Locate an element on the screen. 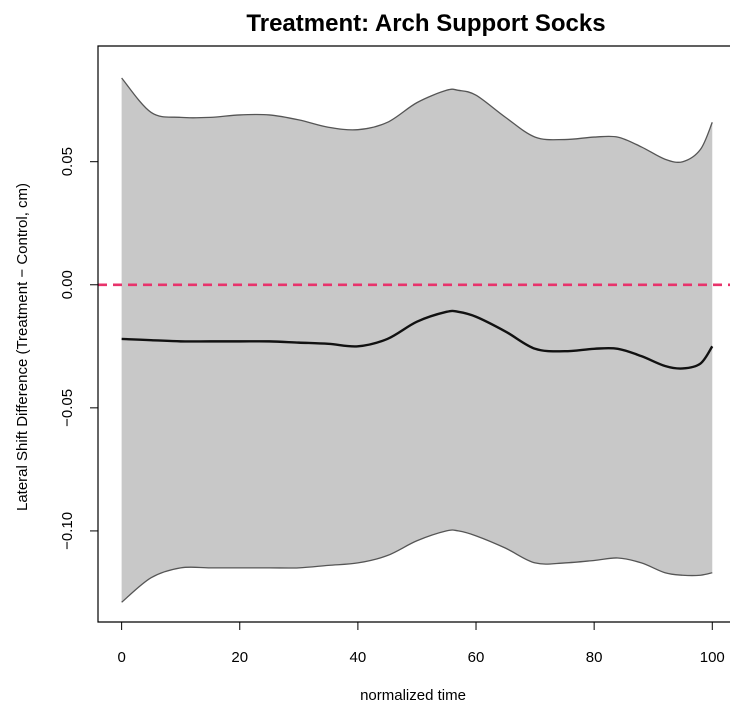 The image size is (730, 711). lower-bound-line is located at coordinates (417, 566).